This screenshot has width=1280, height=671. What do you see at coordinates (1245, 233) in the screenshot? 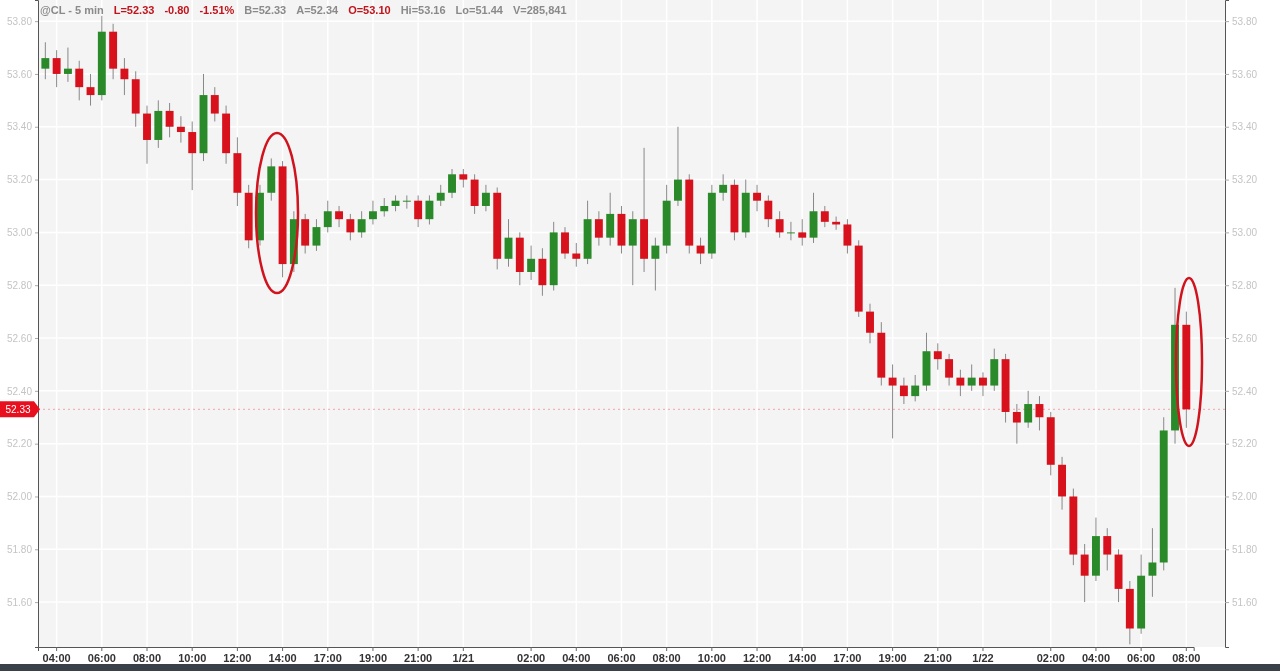
I see `y2-tick-label: 53.00` at bounding box center [1245, 233].